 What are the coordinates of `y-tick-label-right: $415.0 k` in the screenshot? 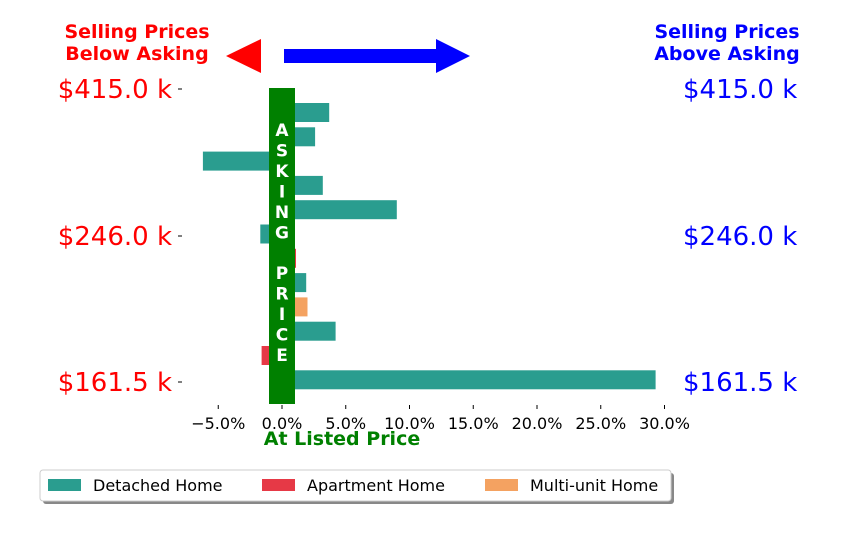 It's located at (740, 90).